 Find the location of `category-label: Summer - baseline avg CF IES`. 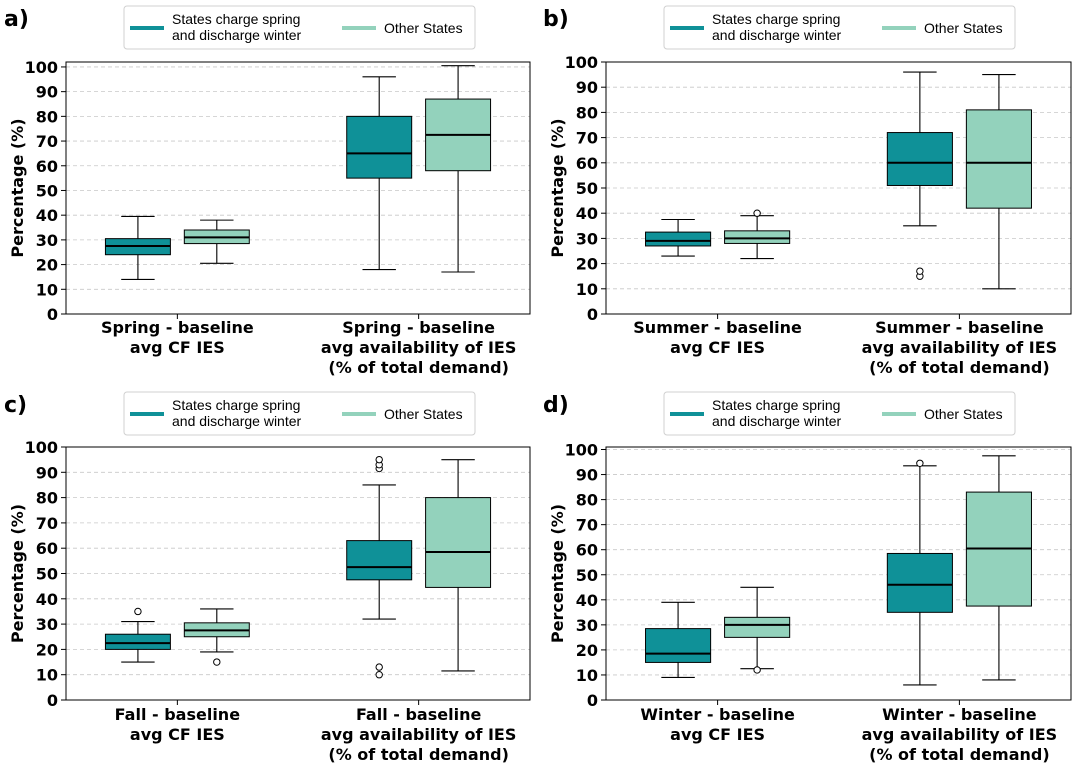

category-label: Summer - baseline avg CF IES is located at coordinates (717, 337).